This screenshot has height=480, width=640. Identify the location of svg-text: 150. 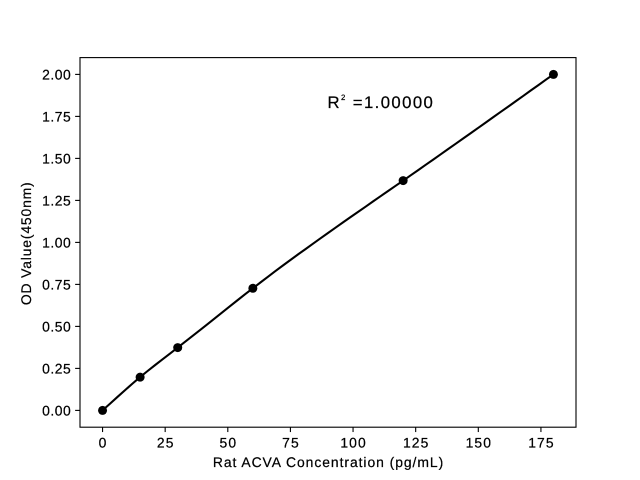
(479, 443).